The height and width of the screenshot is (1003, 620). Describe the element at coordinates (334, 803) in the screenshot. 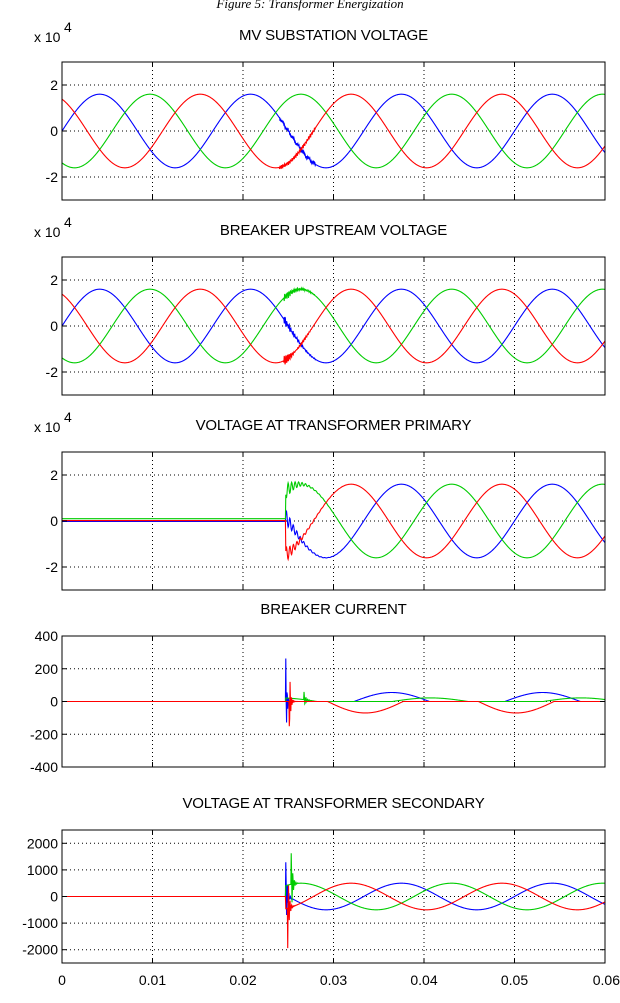

I see `panel-title: VOLTAGE AT TRANSFORMER SECONDARY` at that location.